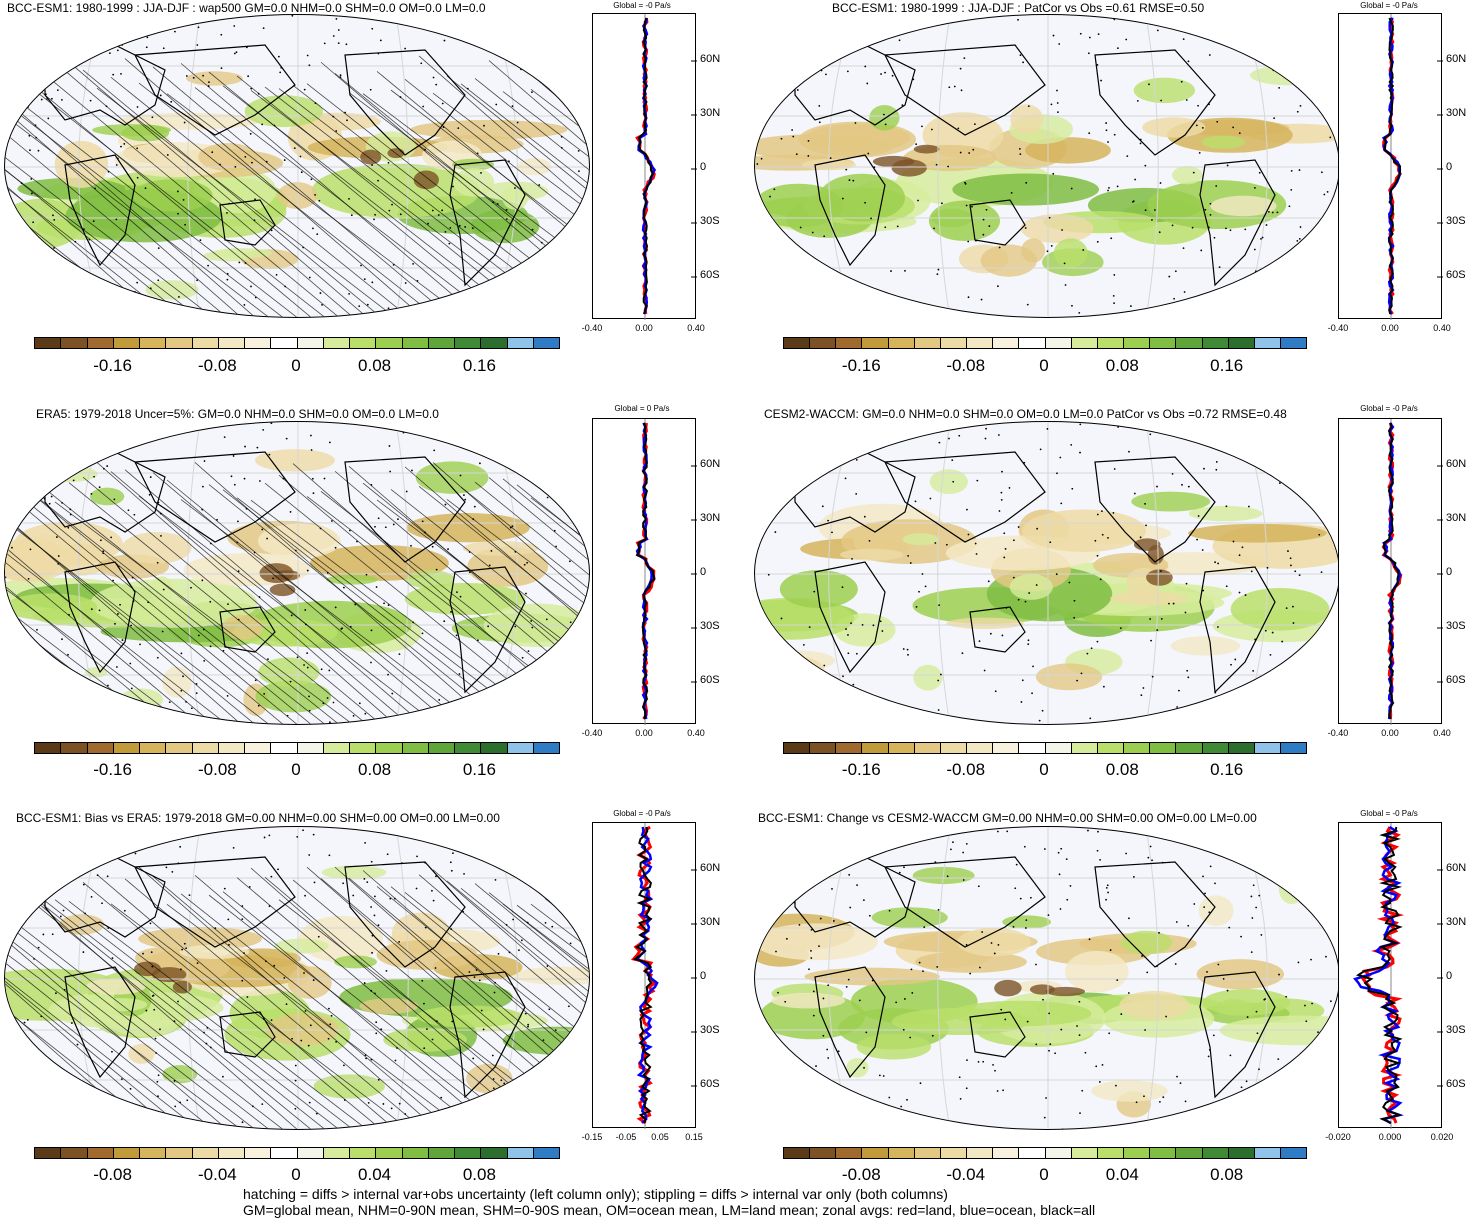 The width and height of the screenshot is (1483, 1218). I want to click on latitude-label: 60N, so click(710, 59).